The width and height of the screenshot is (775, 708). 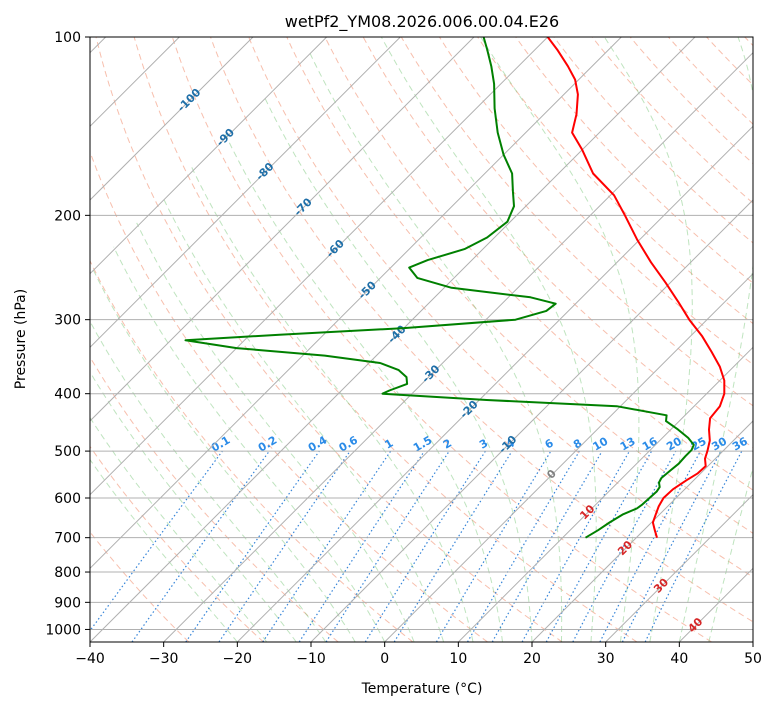 I want to click on y-tick-label: 500, so click(x=67, y=452).